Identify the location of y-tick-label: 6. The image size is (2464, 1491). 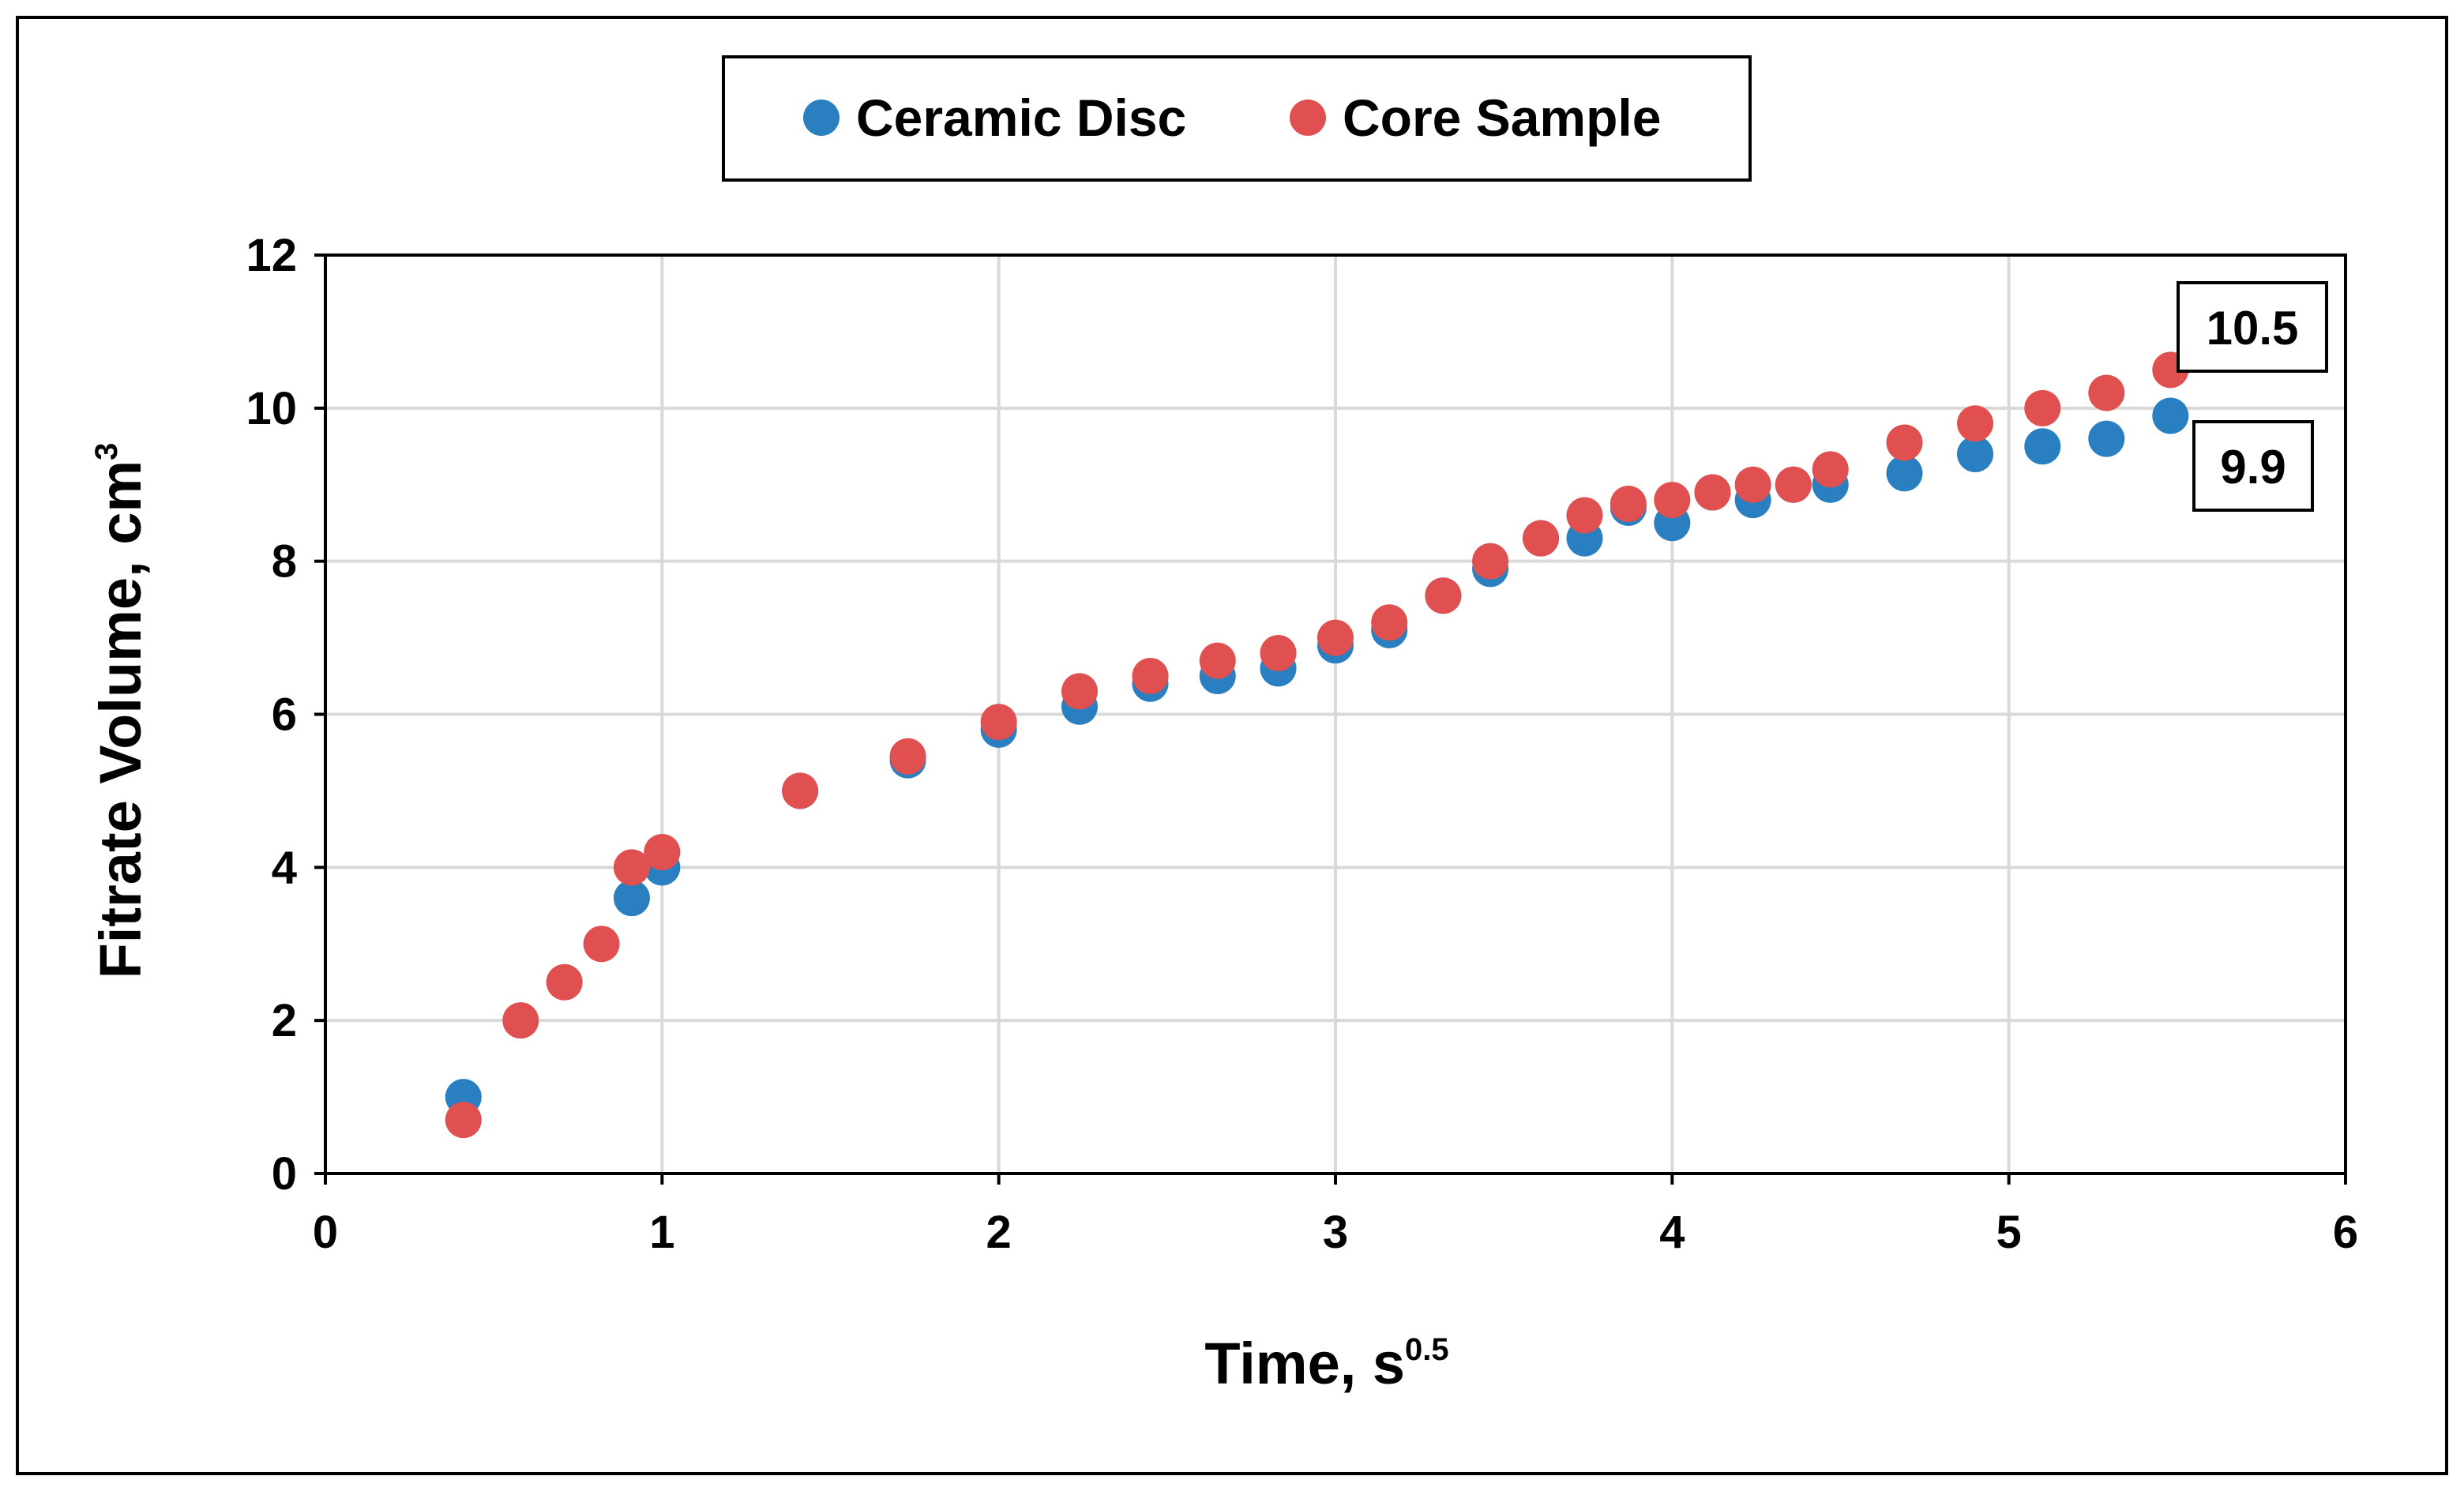
(284, 715).